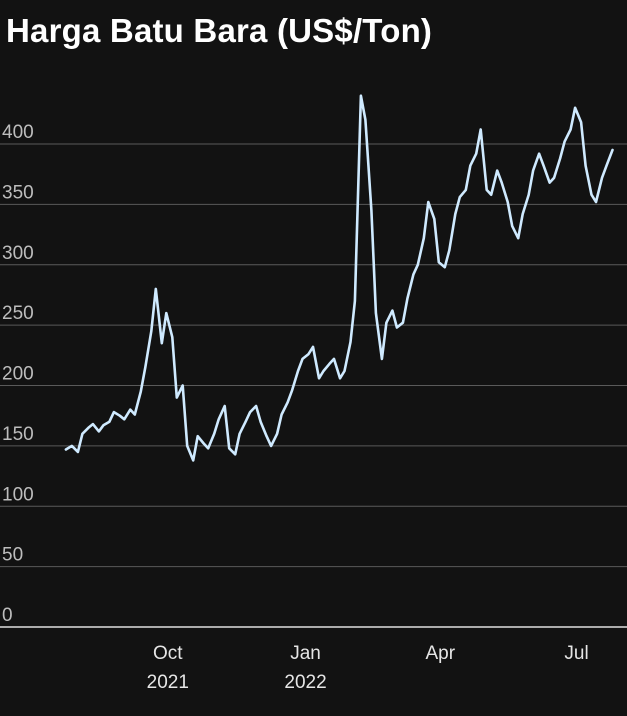  Describe the element at coordinates (576, 653) in the screenshot. I see `x-tick-label-3: Jul` at that location.